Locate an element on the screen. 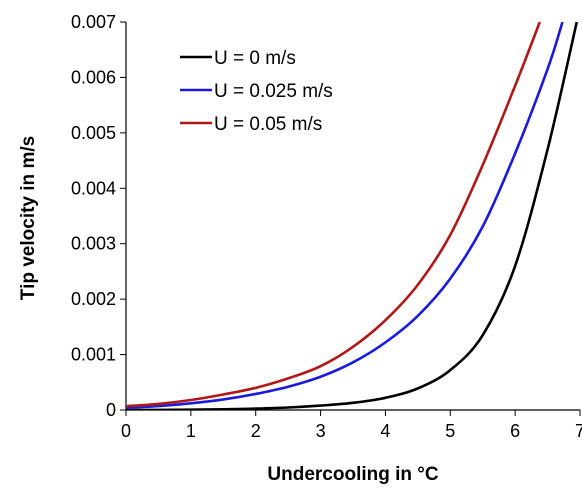  x-tick-label: 4 is located at coordinates (385, 431).